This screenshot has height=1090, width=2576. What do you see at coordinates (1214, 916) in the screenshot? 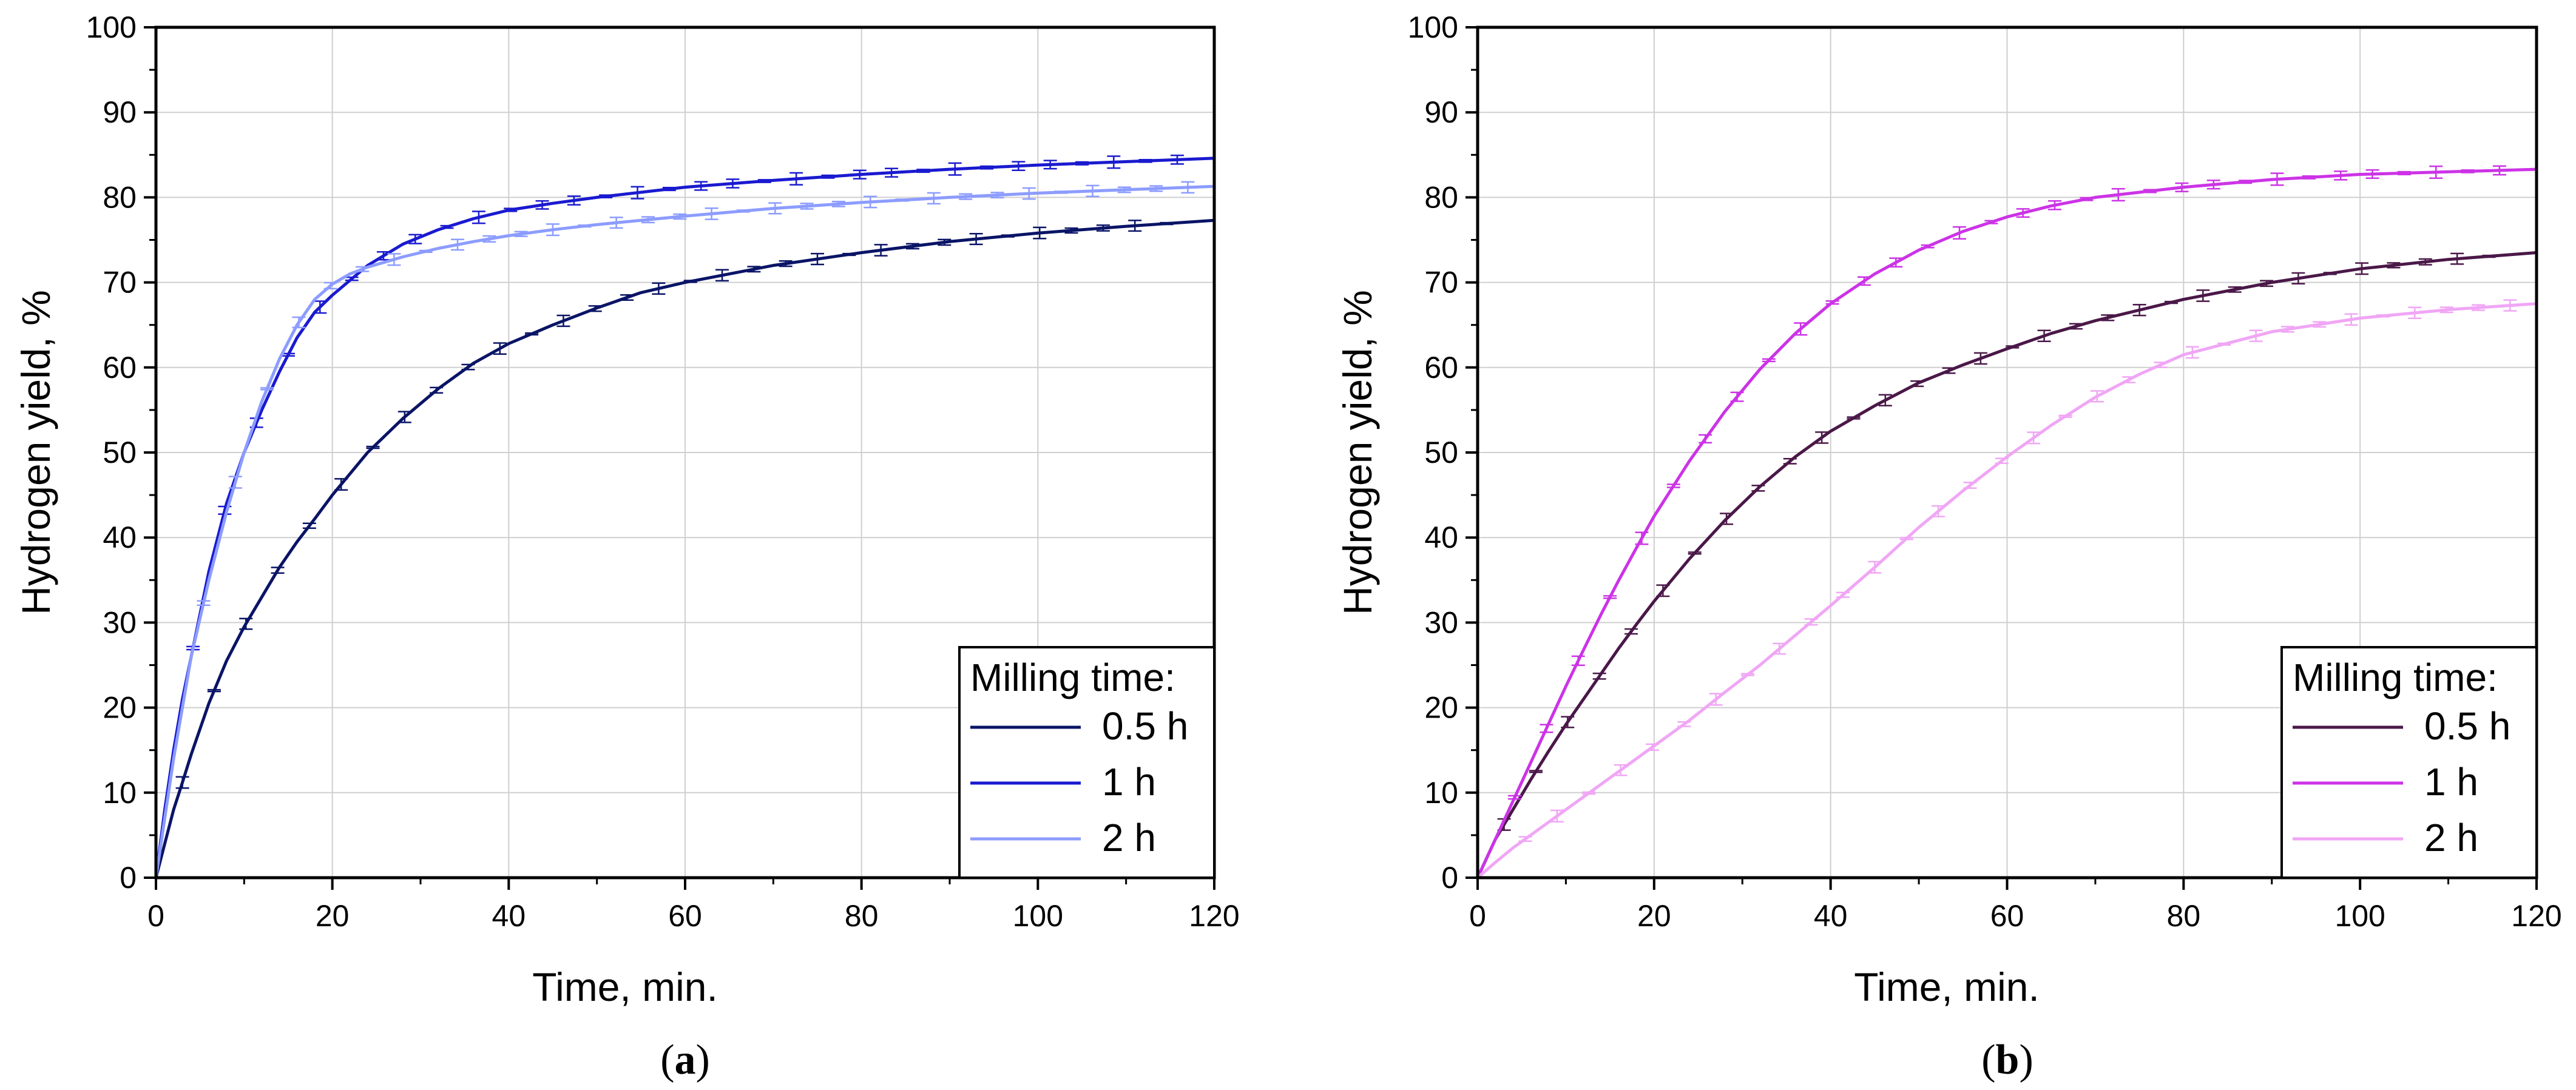
I see `x-tick-label: 120` at bounding box center [1214, 916].